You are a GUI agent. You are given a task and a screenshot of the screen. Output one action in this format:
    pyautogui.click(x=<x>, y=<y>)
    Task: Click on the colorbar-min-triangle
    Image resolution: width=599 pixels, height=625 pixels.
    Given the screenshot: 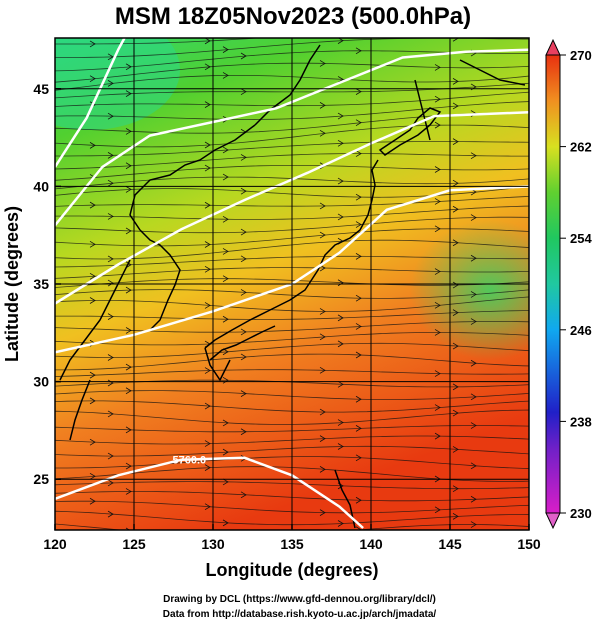 What is the action you would take?
    pyautogui.click(x=553, y=521)
    